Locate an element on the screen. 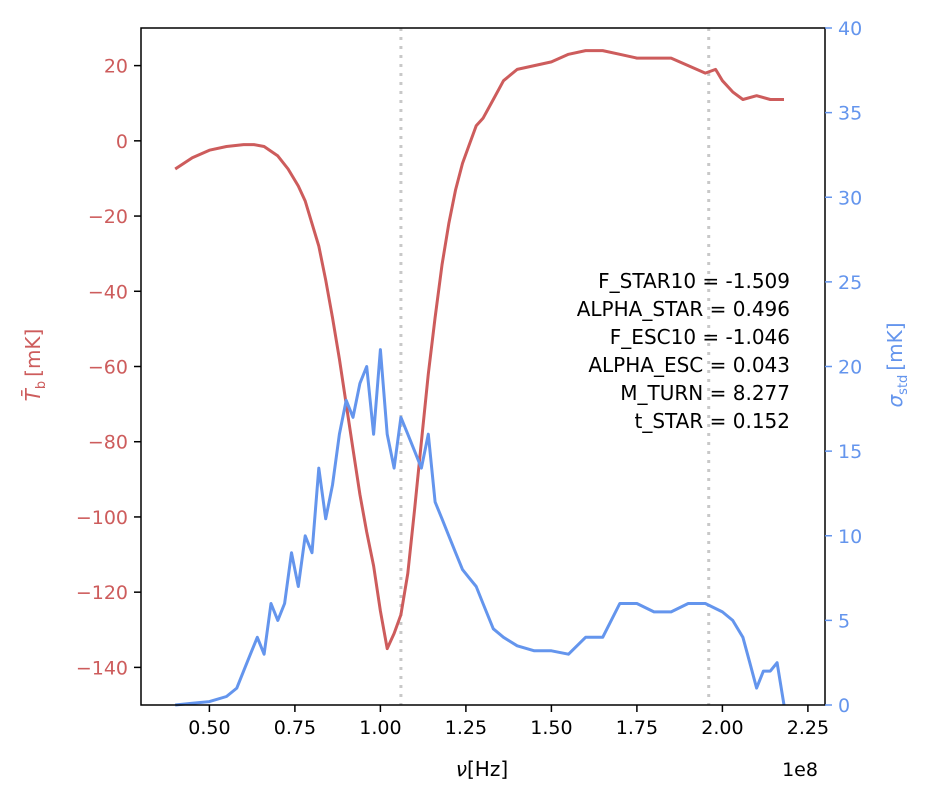 Image resolution: width=925 pixels, height=799 pixels. y-left-tick-label: −60 is located at coordinates (108, 368).